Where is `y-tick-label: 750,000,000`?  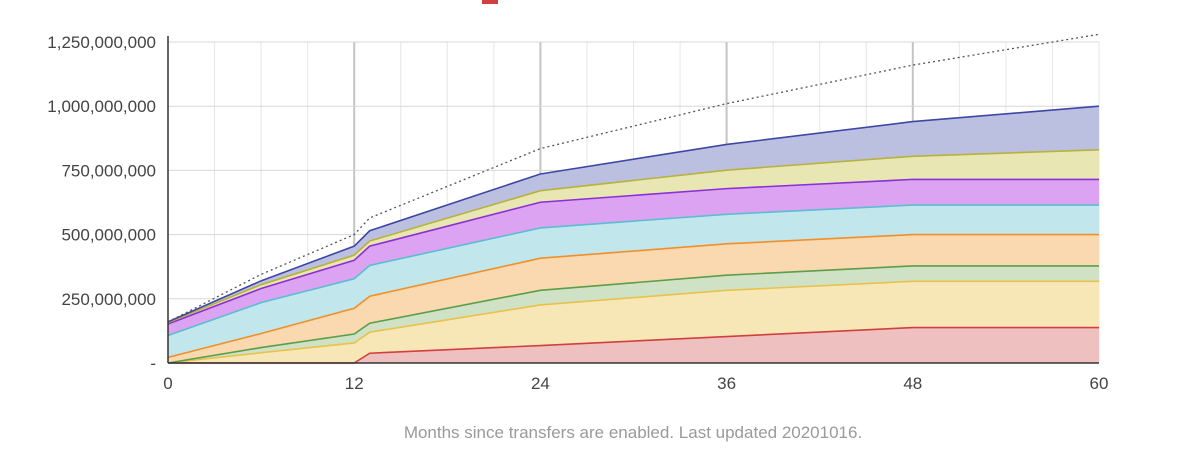 y-tick-label: 750,000,000 is located at coordinates (108, 170).